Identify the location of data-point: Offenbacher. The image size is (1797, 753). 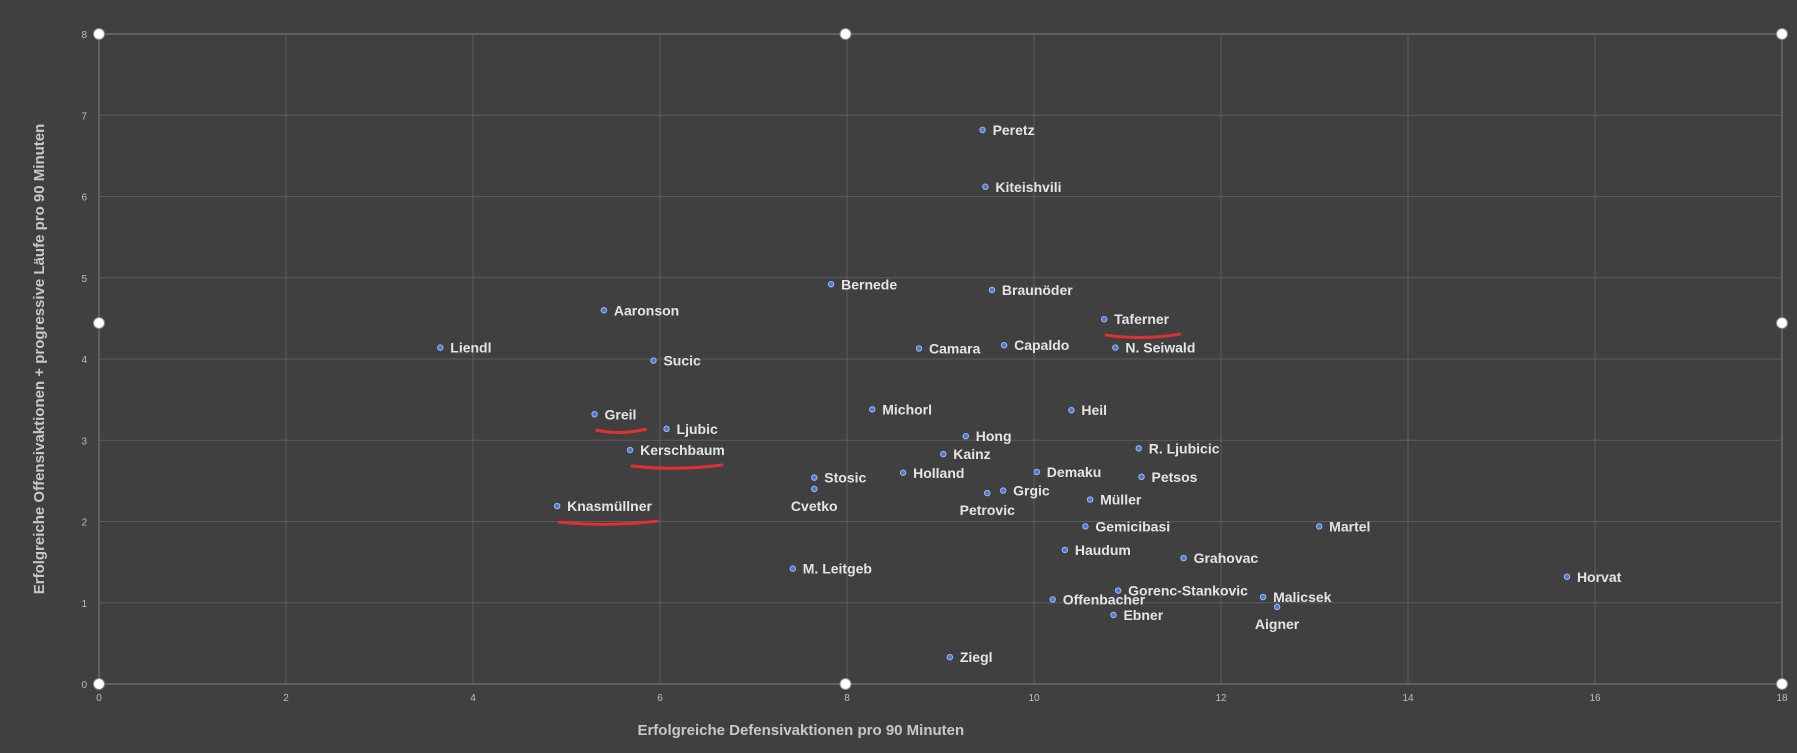
(1097, 600).